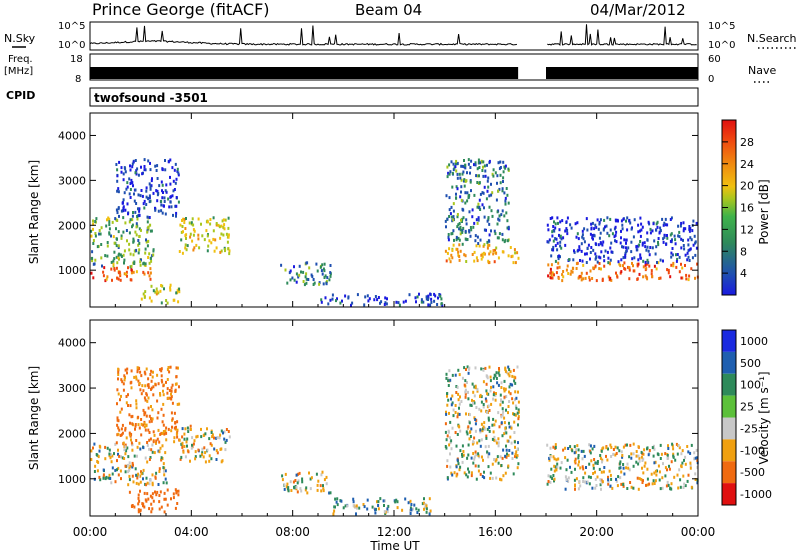 This screenshot has height=554, width=800. What do you see at coordinates (78, 79) in the screenshot?
I see `freq-tick-bottom: 8` at bounding box center [78, 79].